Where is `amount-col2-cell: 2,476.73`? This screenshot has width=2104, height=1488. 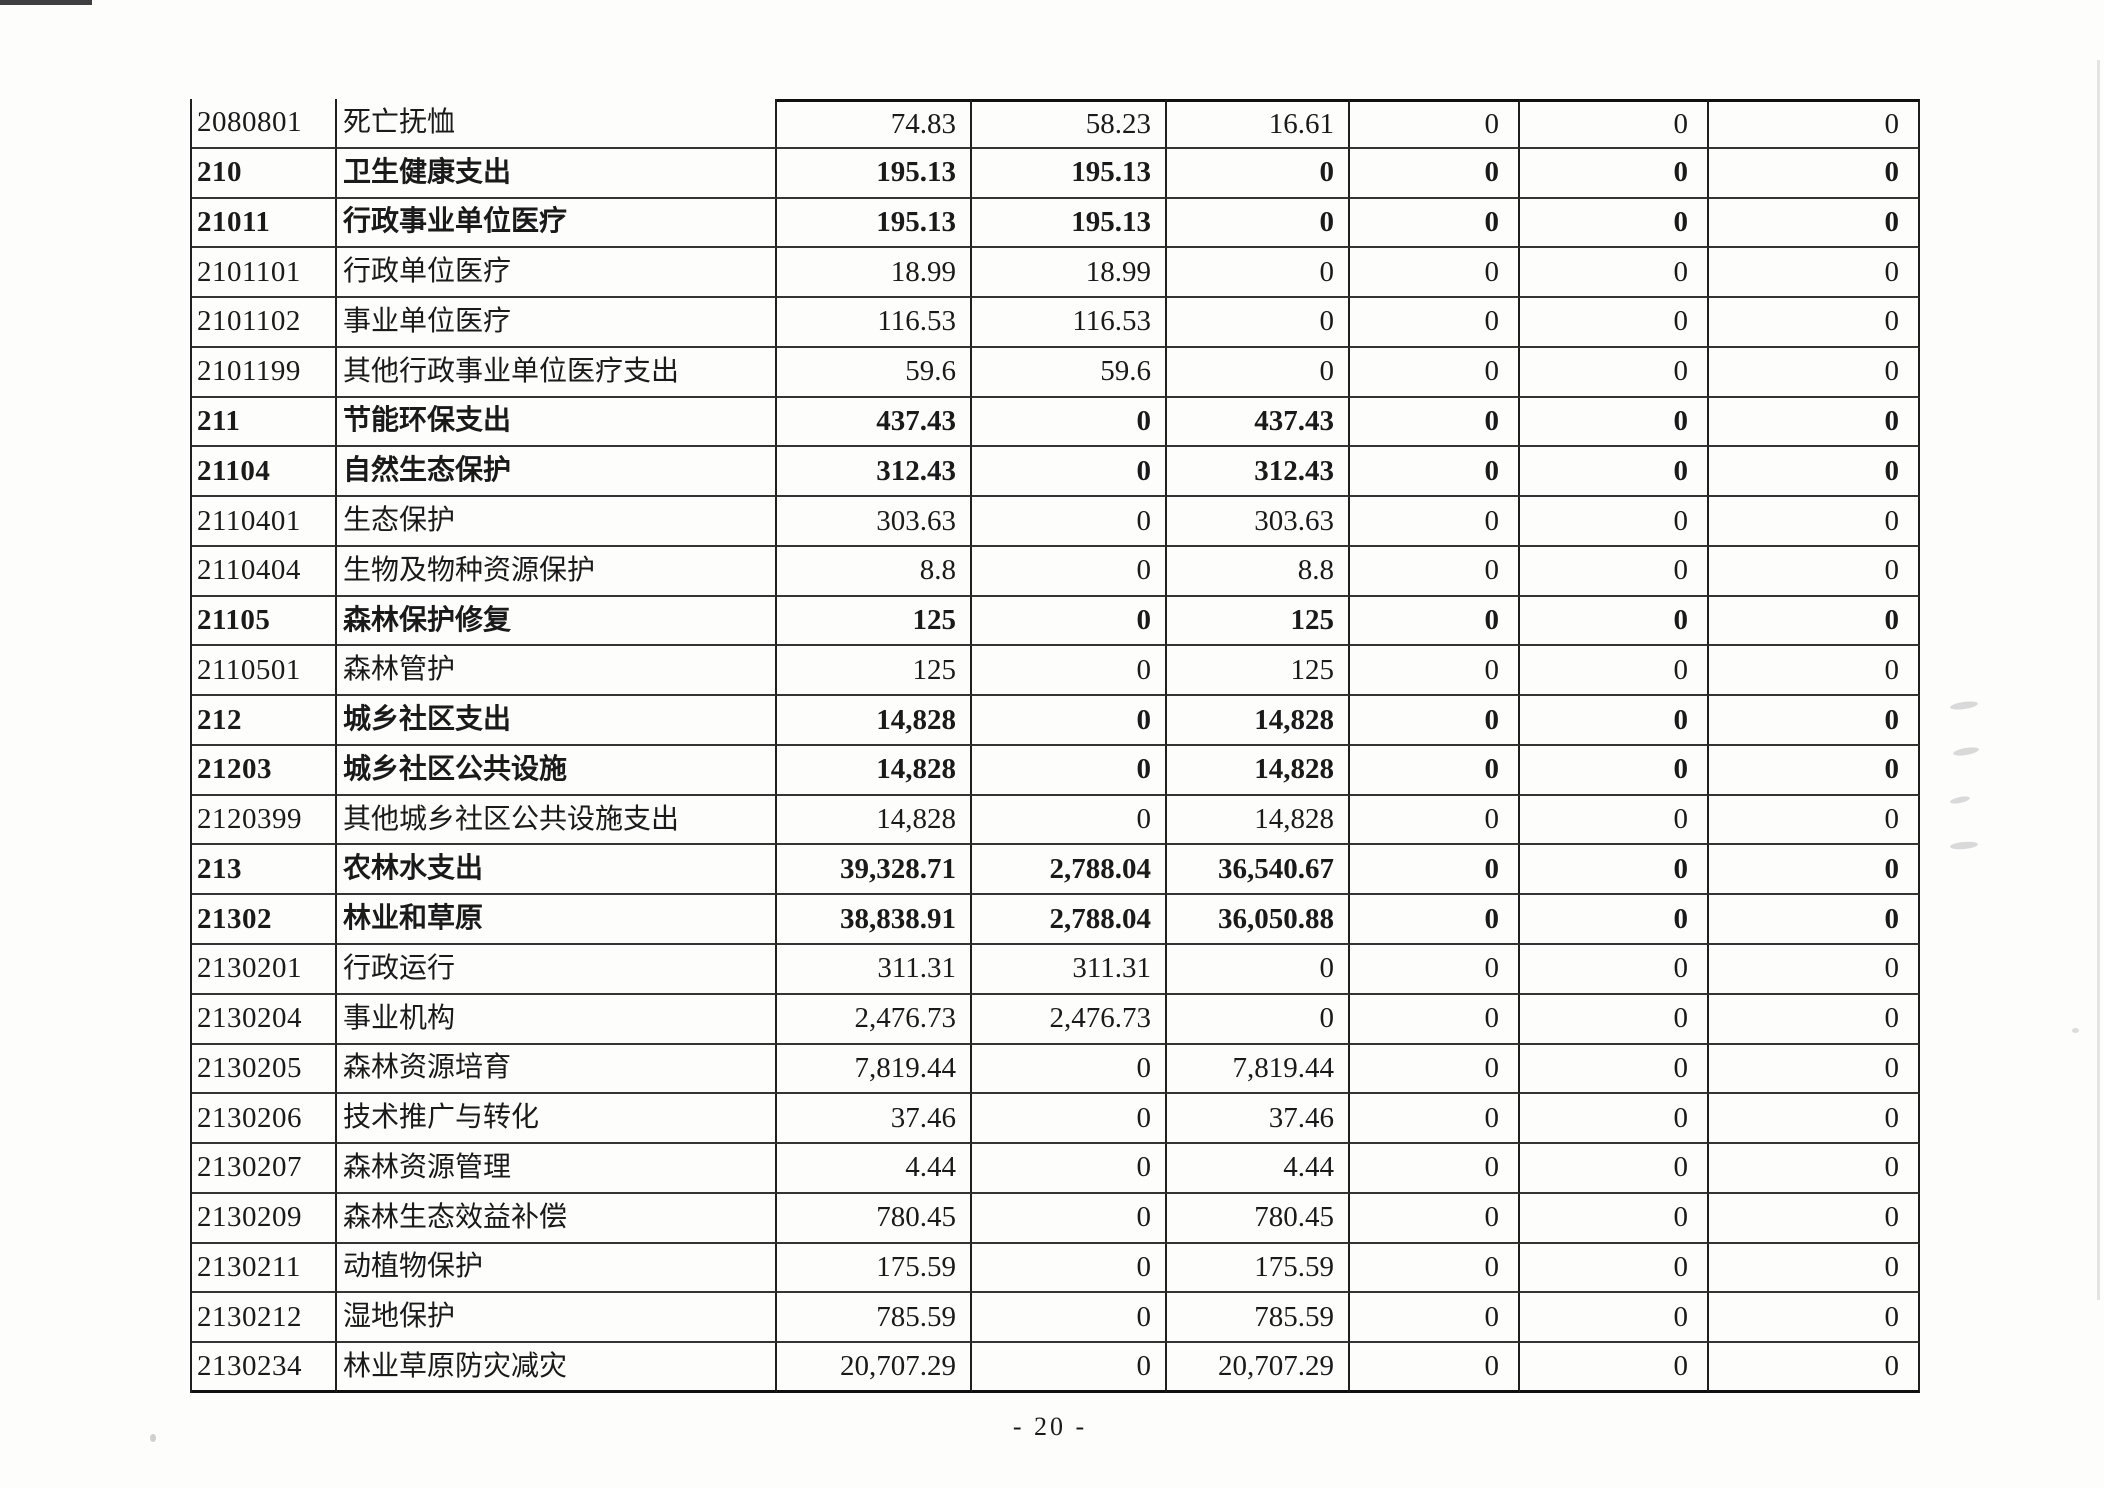 amount-col2-cell: 2,476.73 is located at coordinates (1069, 1019).